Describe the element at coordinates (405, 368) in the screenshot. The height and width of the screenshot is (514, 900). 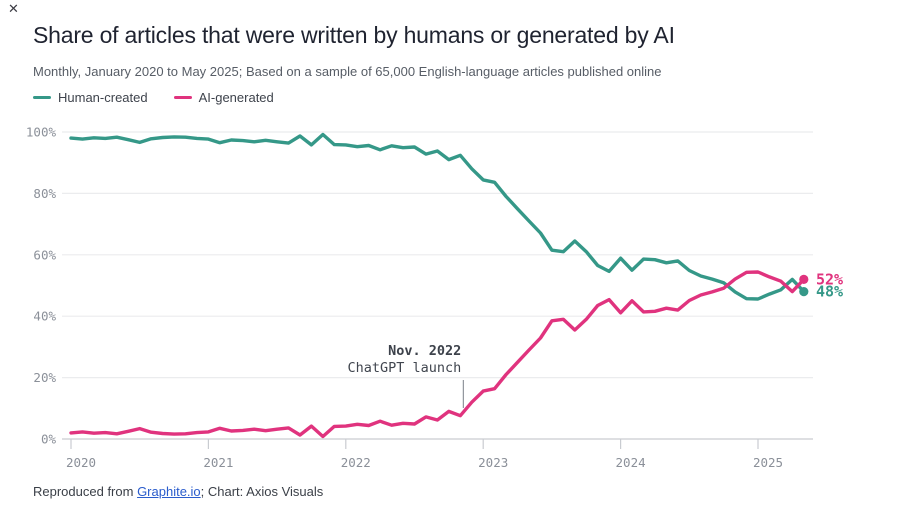
I see `annotation-subtitle: ChatGPT launch` at that location.